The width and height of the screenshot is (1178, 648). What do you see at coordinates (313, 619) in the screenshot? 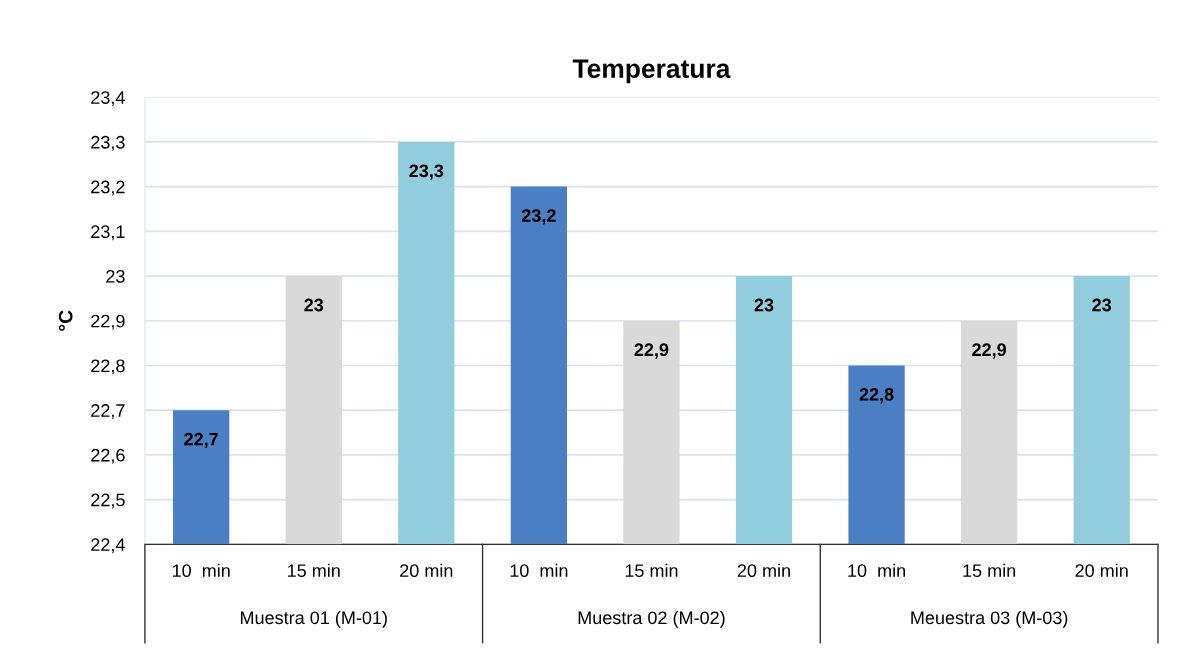
I see `text: Muestra 01 (M-01)` at bounding box center [313, 619].